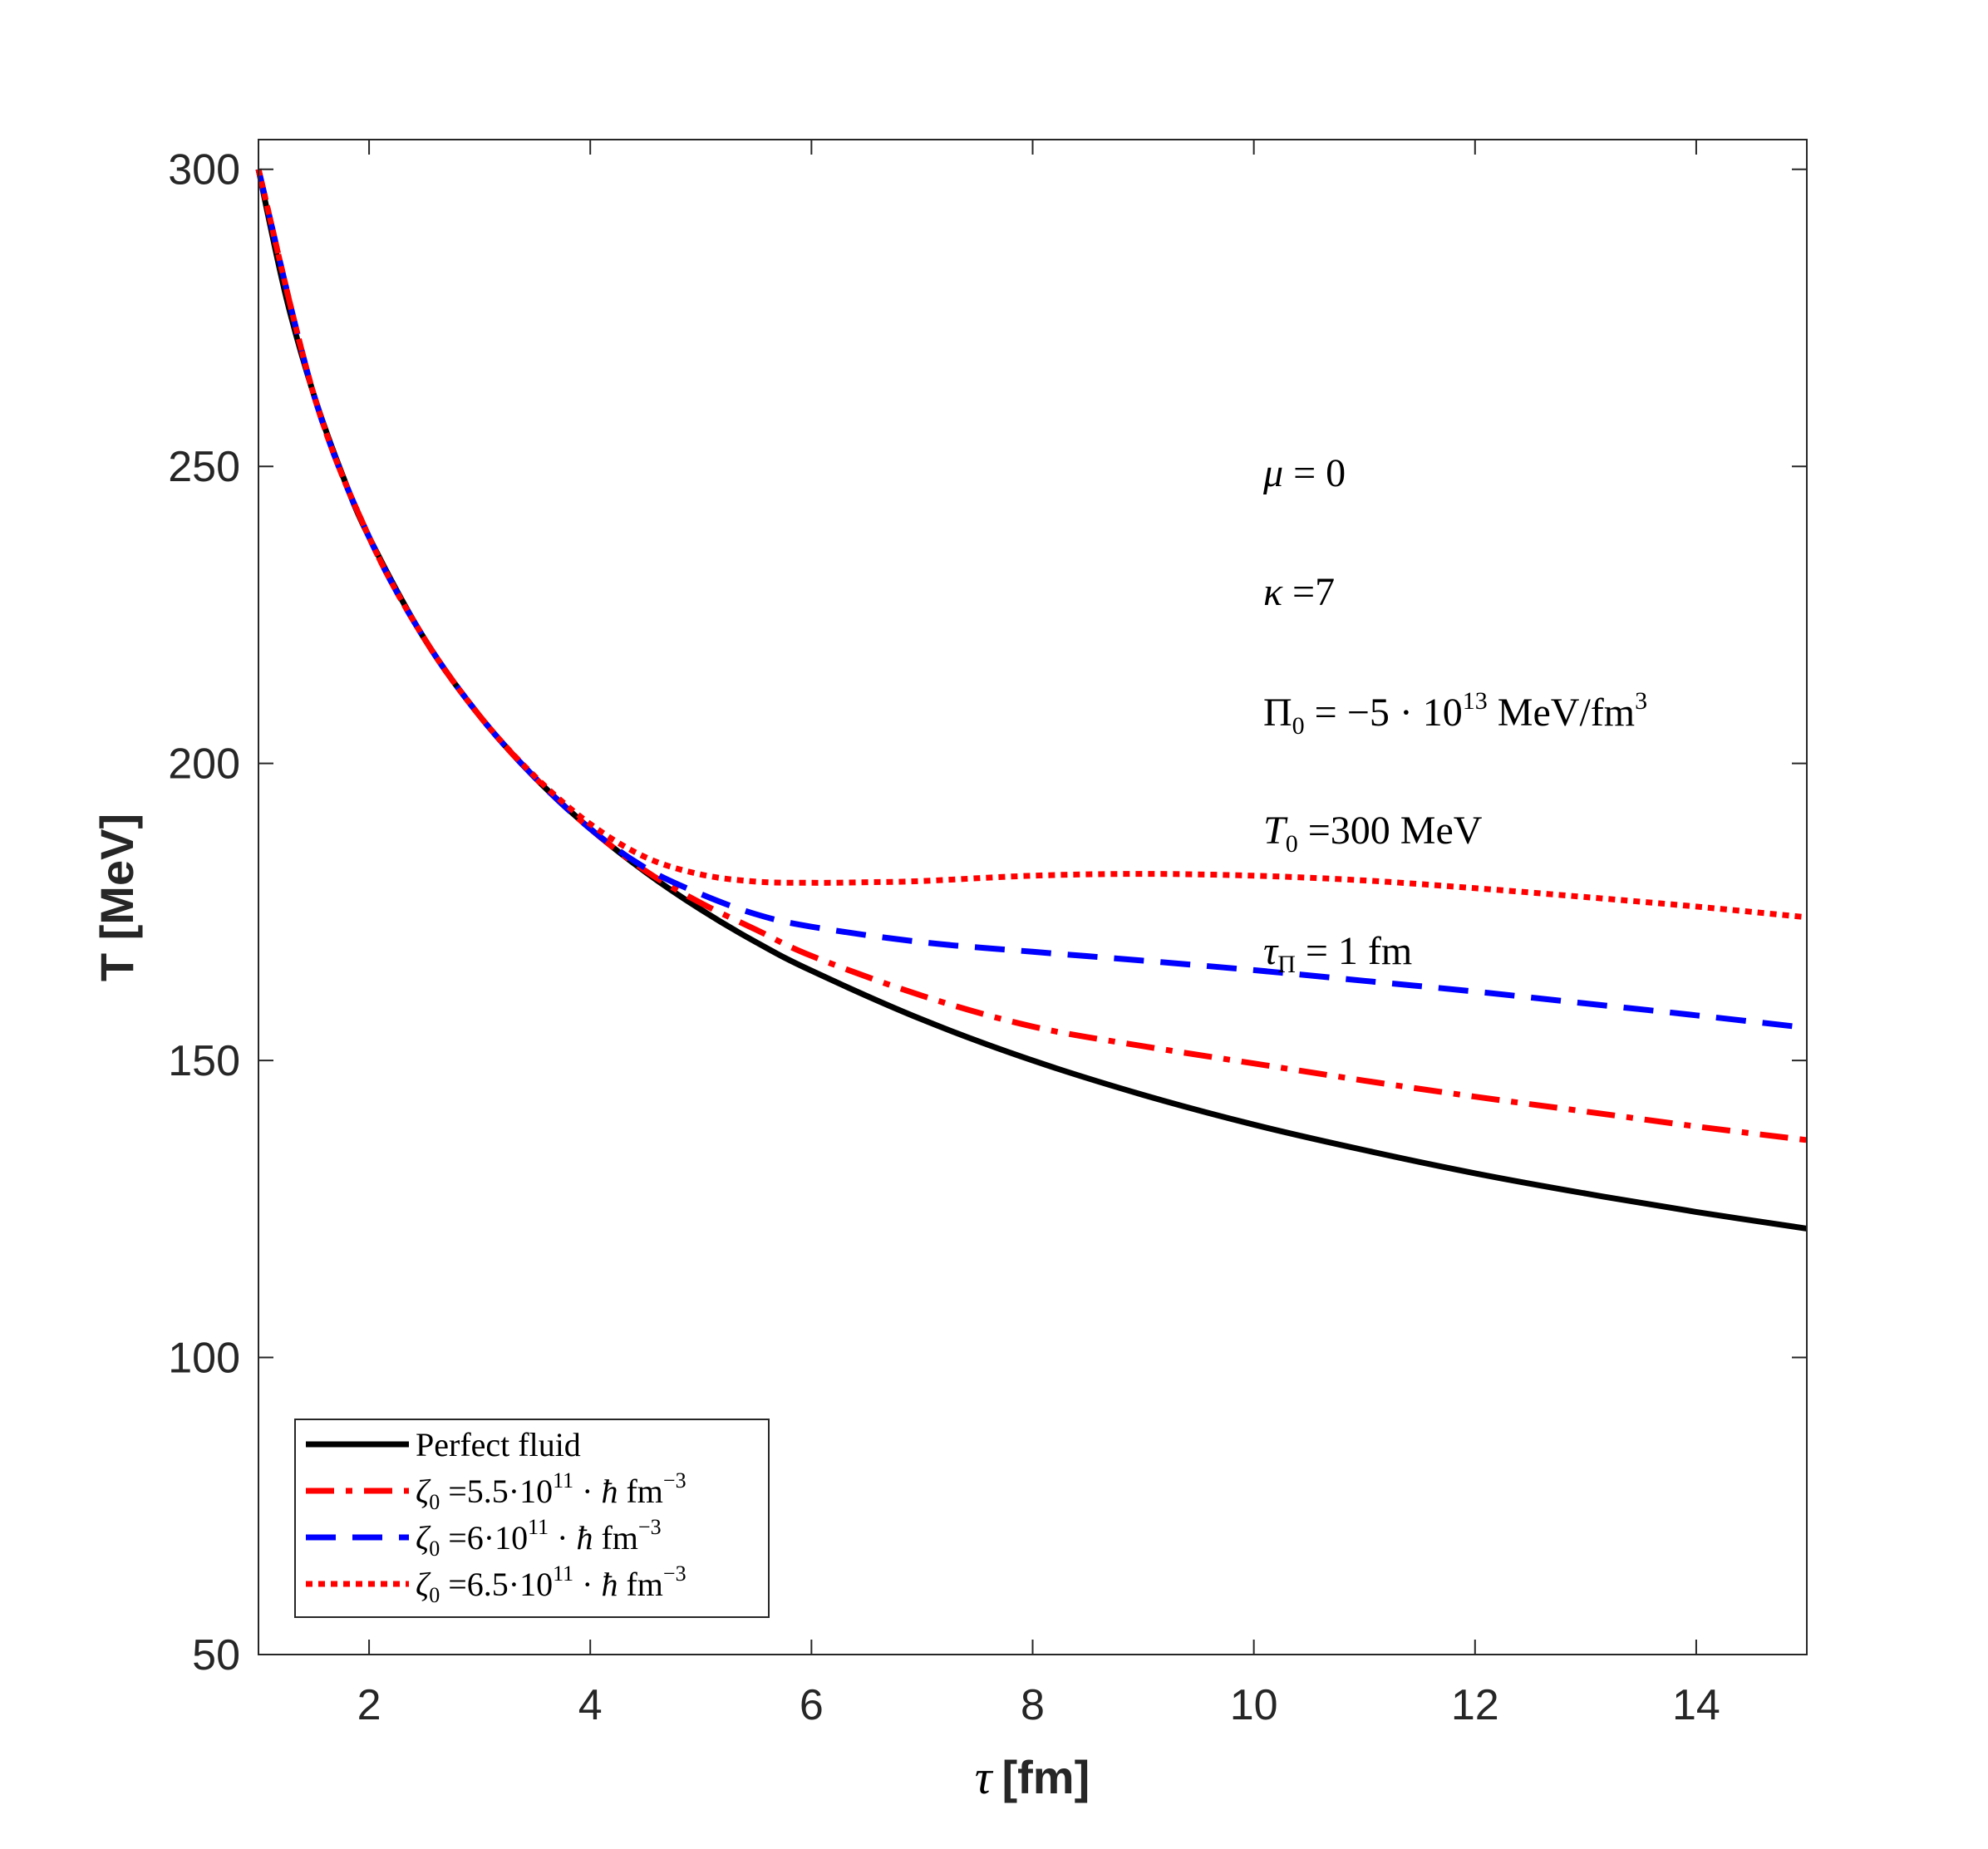 The height and width of the screenshot is (1849, 1988). What do you see at coordinates (591, 1705) in the screenshot?
I see `x-tick-label-4: 4` at bounding box center [591, 1705].